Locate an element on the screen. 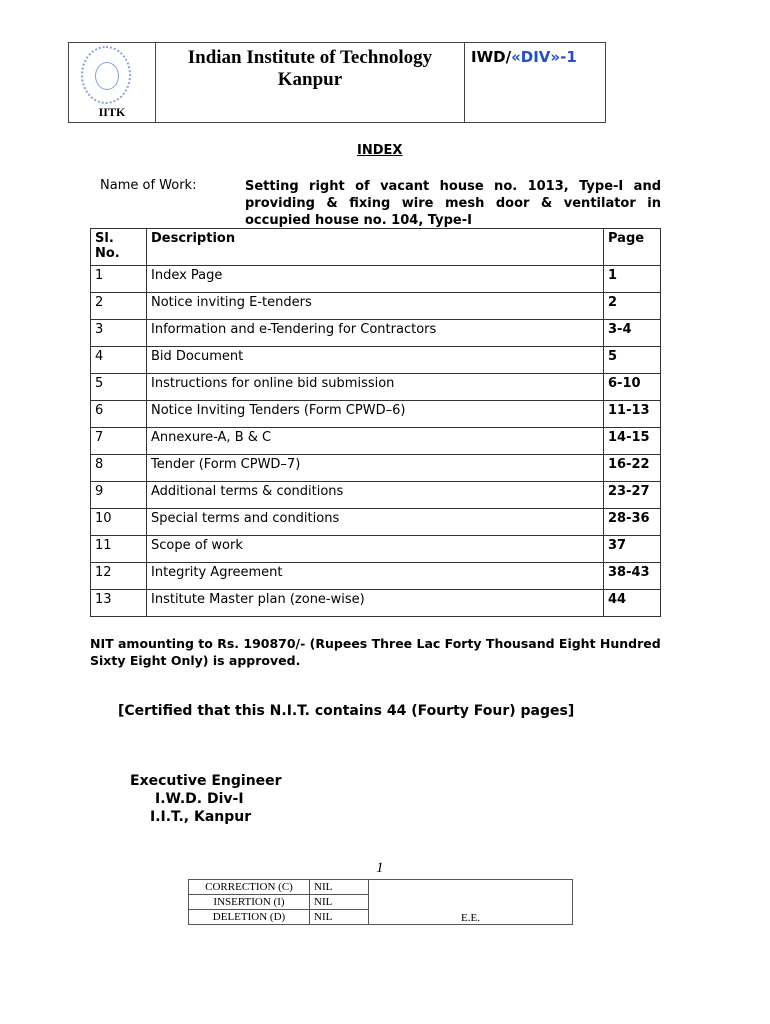 Image resolution: width=770 pixels, height=1024 pixels. table-row: 7 Annexure-A, B & C 14-15 is located at coordinates (375, 441).